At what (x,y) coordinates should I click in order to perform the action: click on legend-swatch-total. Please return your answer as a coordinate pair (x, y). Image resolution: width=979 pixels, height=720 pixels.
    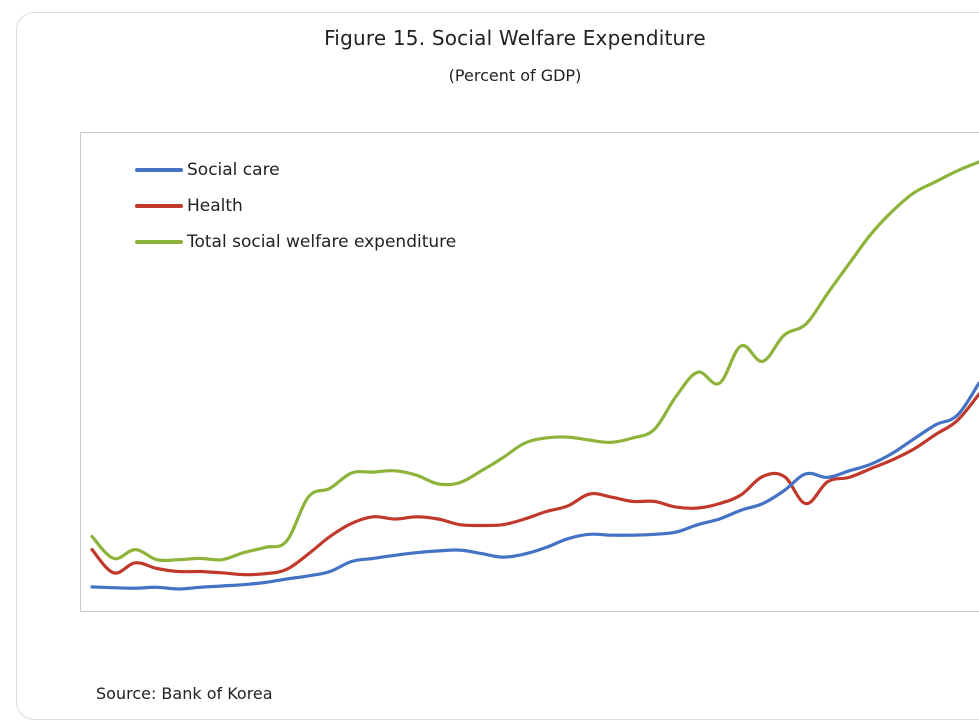
    Looking at the image, I should click on (159, 242).